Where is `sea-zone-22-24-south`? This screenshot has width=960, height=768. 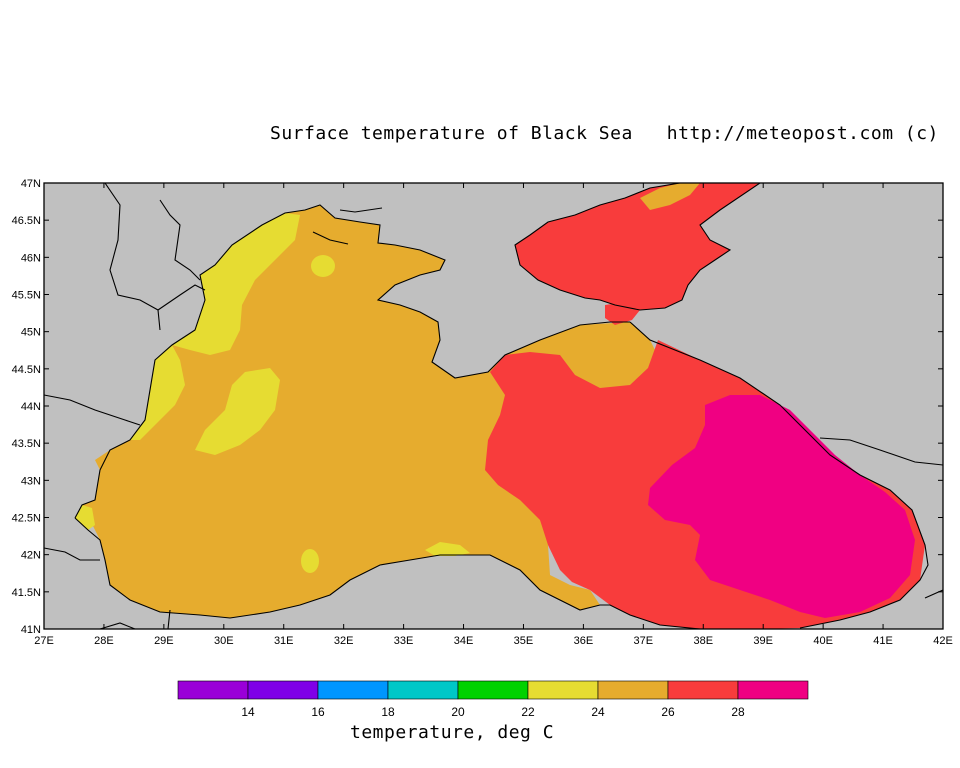
sea-zone-22-24-south is located at coordinates (447, 549).